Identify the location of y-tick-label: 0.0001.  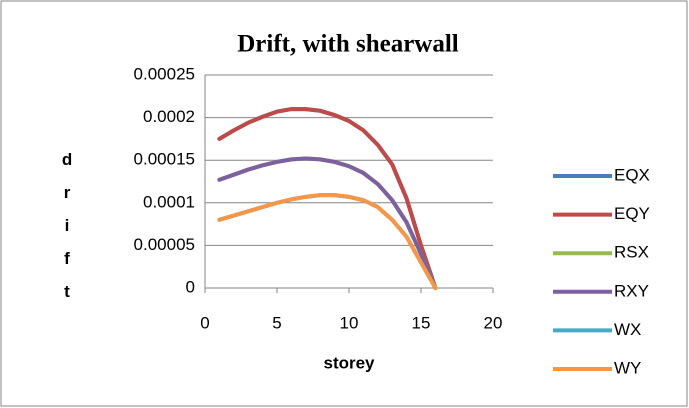
(169, 201).